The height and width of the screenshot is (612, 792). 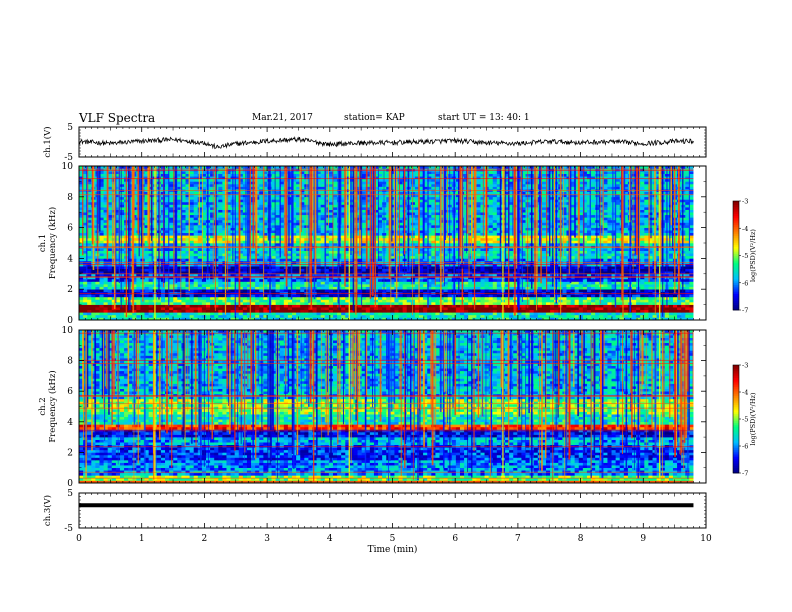 What do you see at coordinates (745, 366) in the screenshot?
I see `colorbar-tick-label: -3` at bounding box center [745, 366].